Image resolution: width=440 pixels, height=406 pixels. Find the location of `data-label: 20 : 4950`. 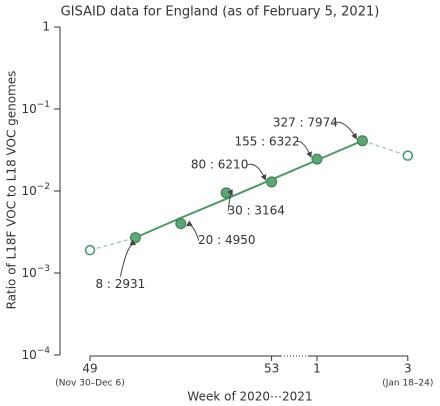

data-label: 20 : 4950 is located at coordinates (226, 240).